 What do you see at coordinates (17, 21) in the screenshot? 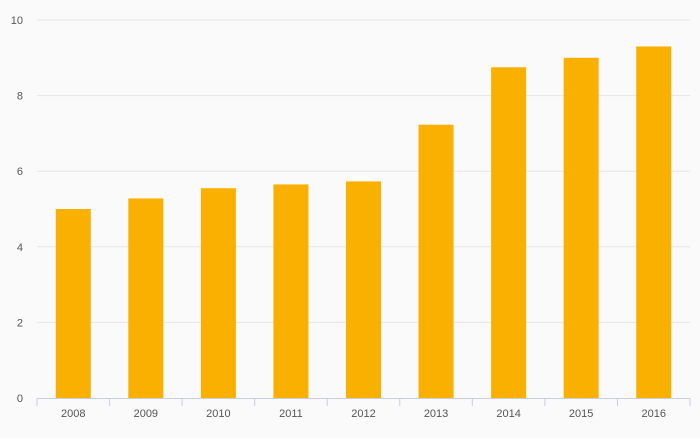
I see `y-tick-label: 10` at bounding box center [17, 21].